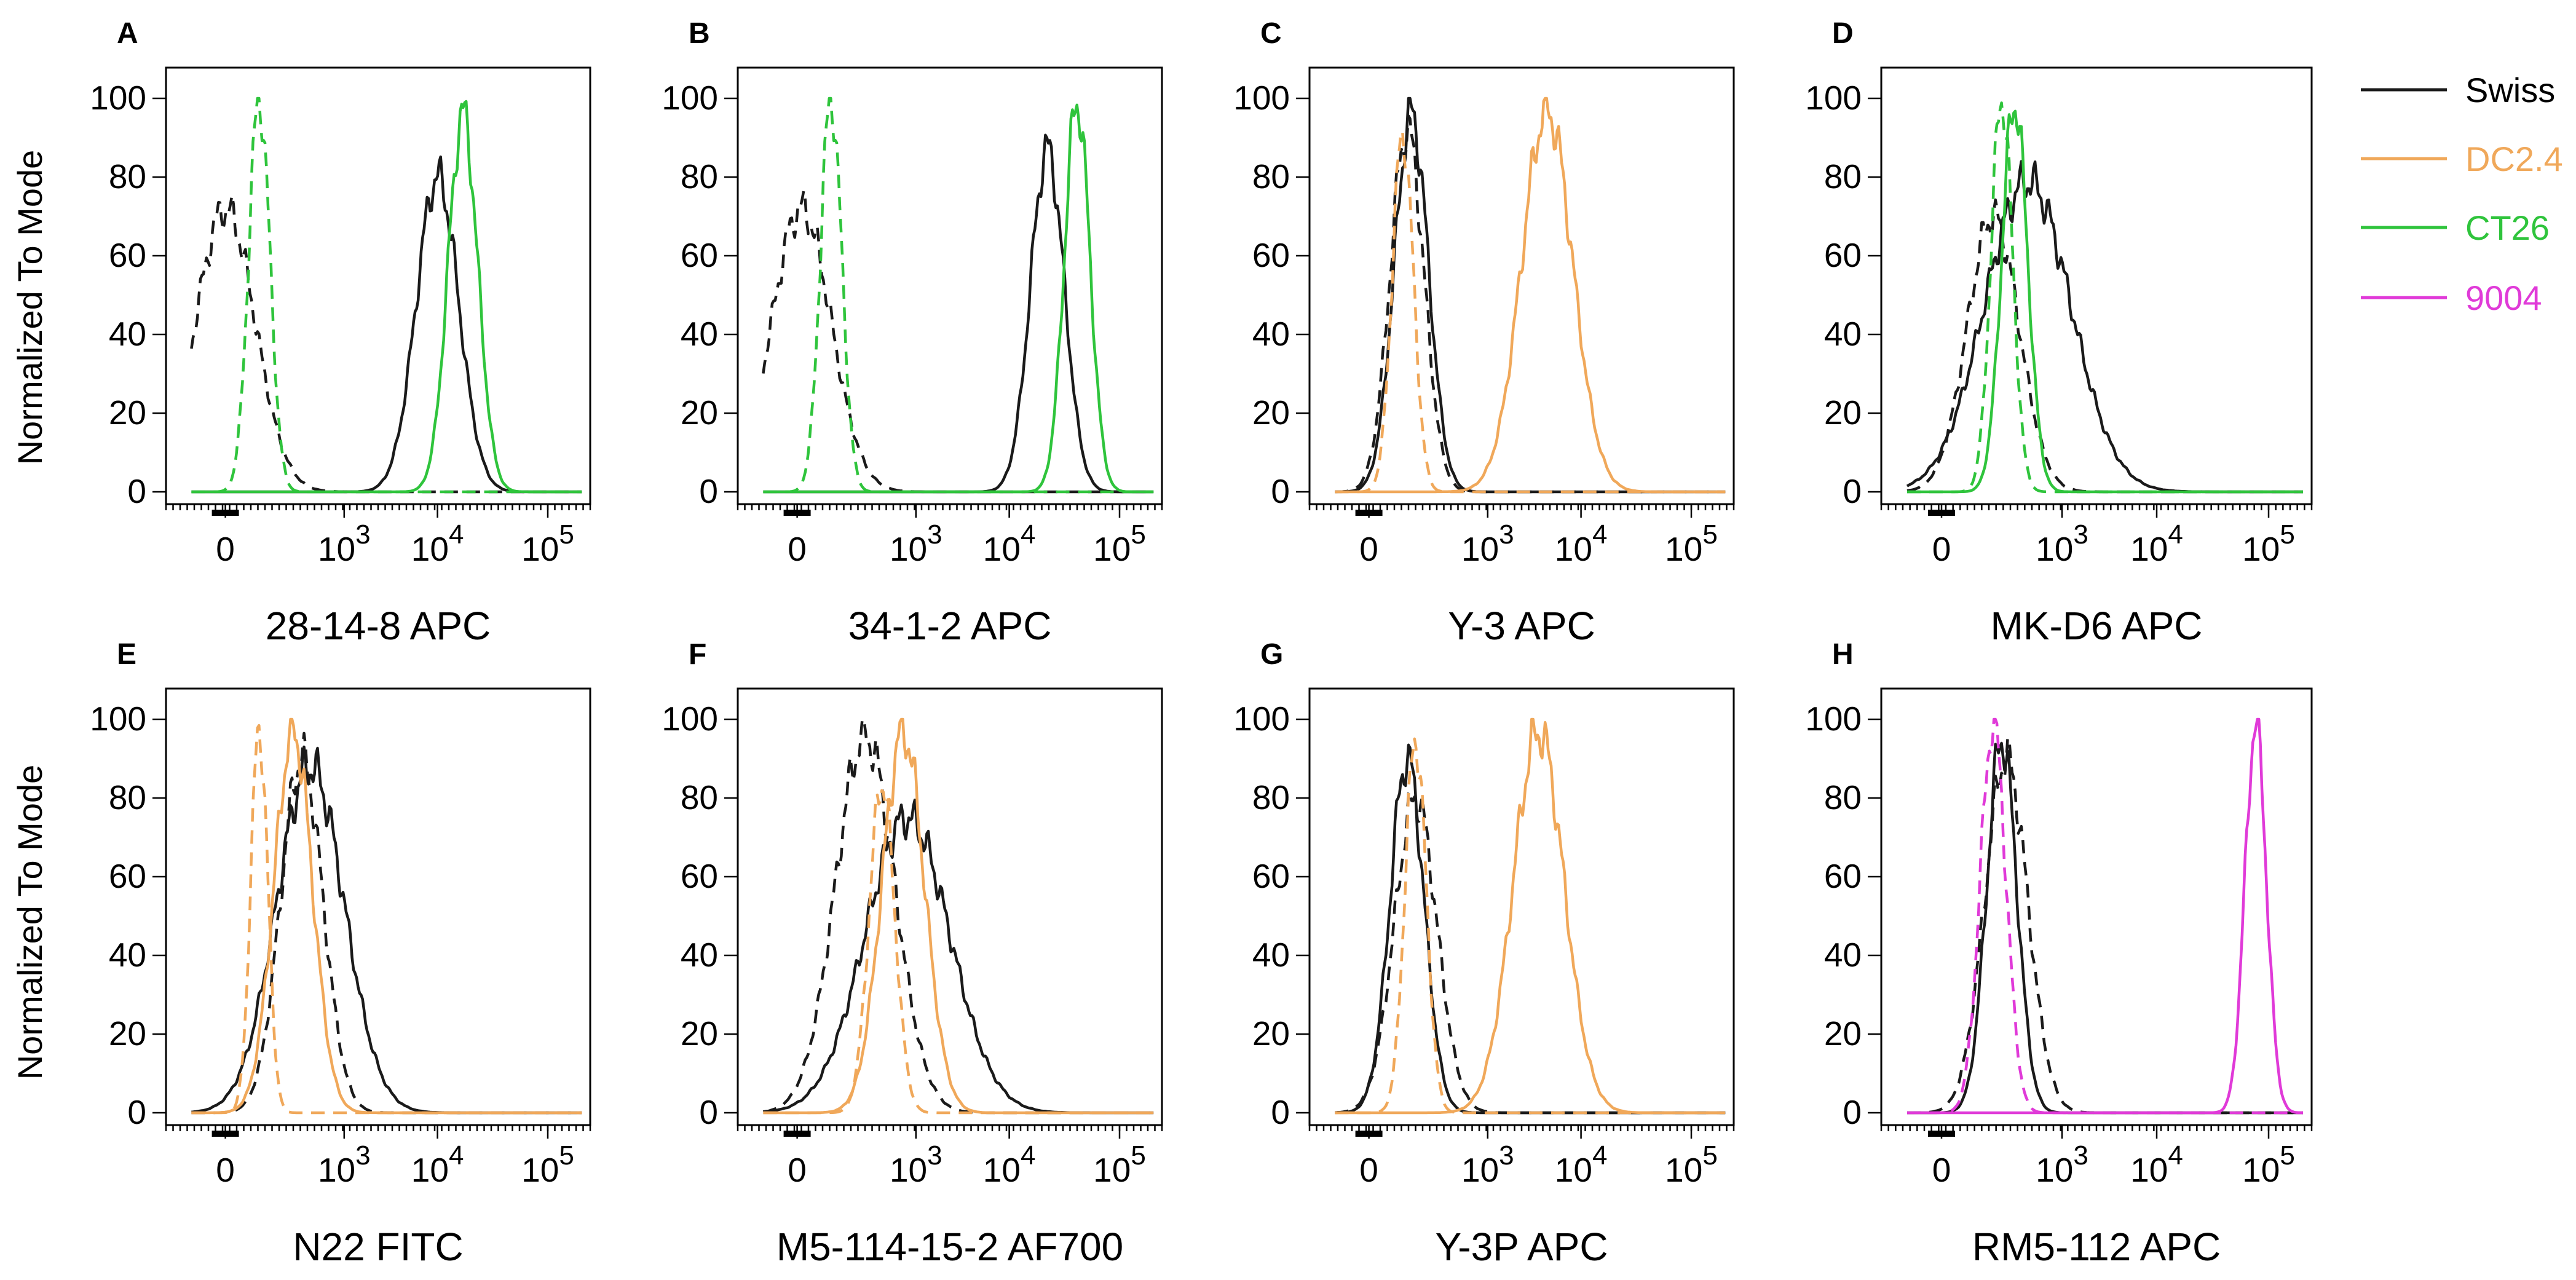  I want to click on x-axis-label-d: MK-D6 APC, so click(2097, 626).